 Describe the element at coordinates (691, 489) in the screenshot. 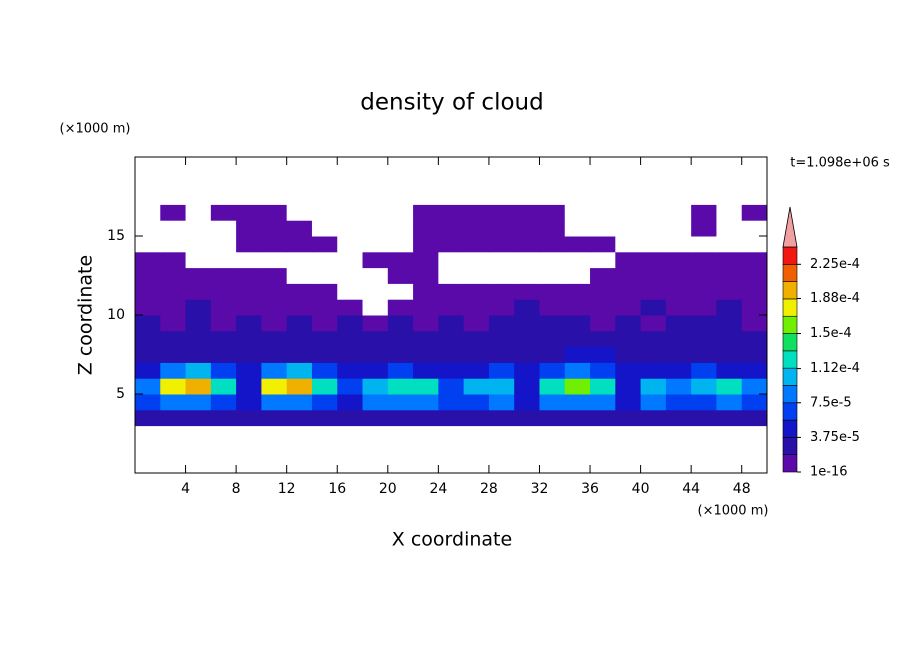

I see `x-tick-label: 44` at that location.